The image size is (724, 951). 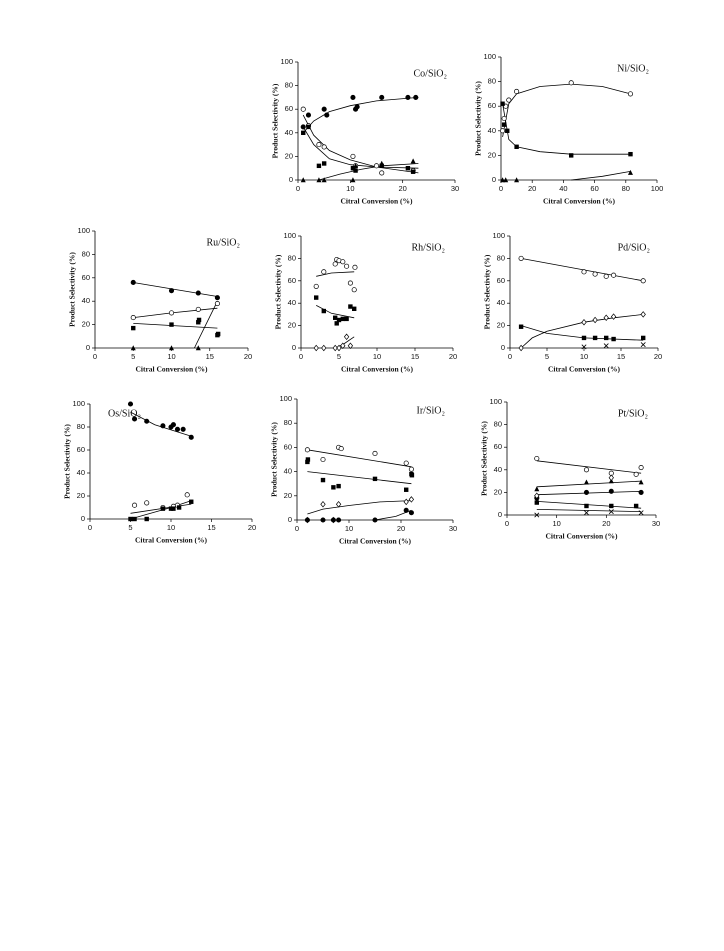 What do you see at coordinates (248, 356) in the screenshot?
I see `x-tick-label: 20` at bounding box center [248, 356].